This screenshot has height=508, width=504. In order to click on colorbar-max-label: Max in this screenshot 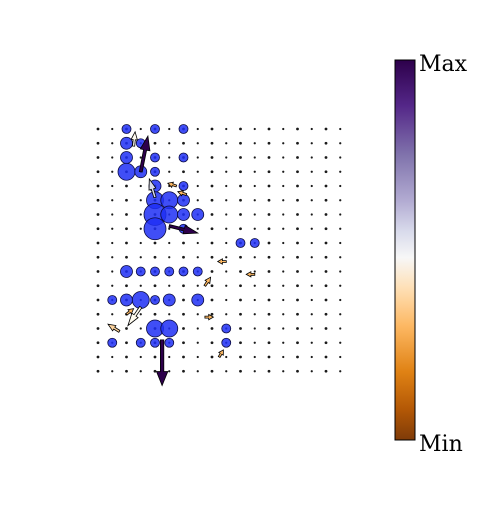, I will do `click(443, 64)`.